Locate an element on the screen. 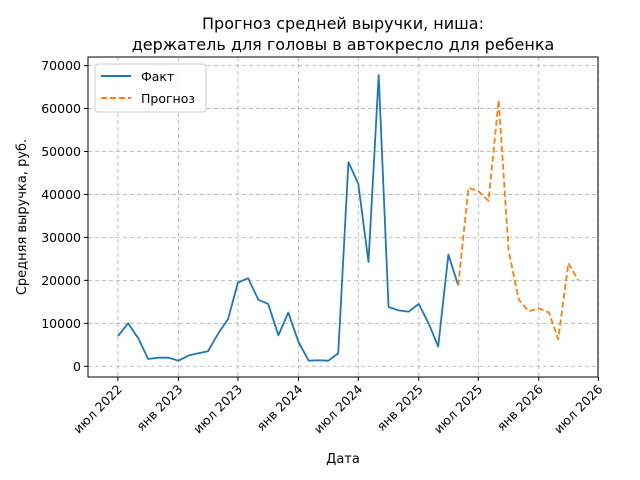  y-tick-label: 40000 is located at coordinates (61, 194).